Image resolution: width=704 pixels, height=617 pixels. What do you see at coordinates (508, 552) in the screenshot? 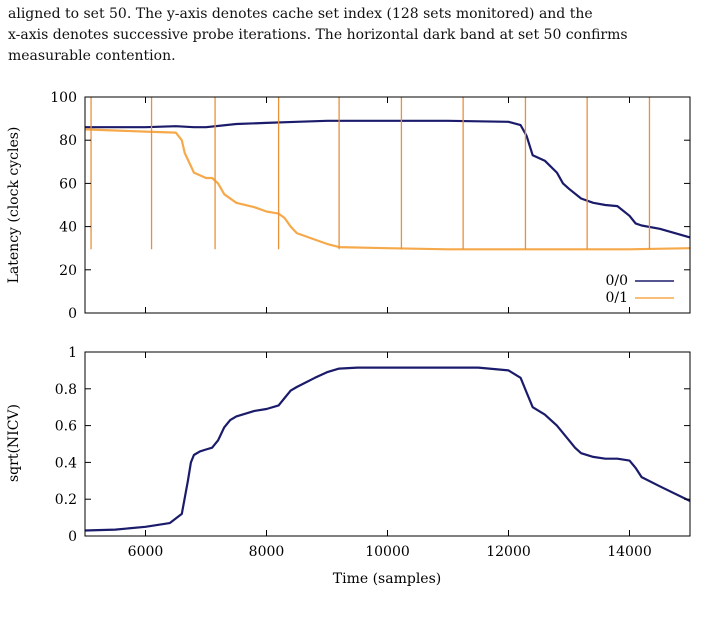
I see `nicv-xtick-label-3: 12000` at bounding box center [508, 552].